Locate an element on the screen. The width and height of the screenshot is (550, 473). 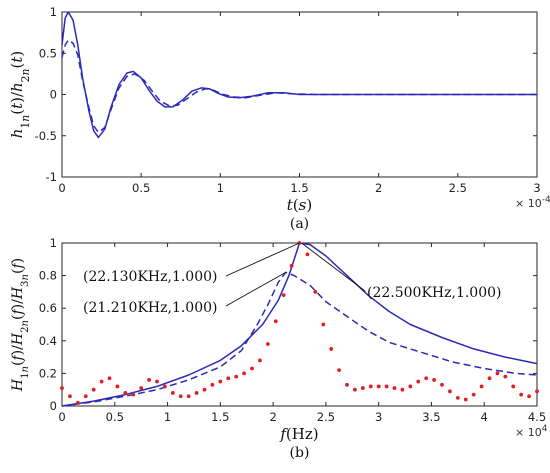
panel-a-x-axis-label: t(s) is located at coordinates (299, 205).